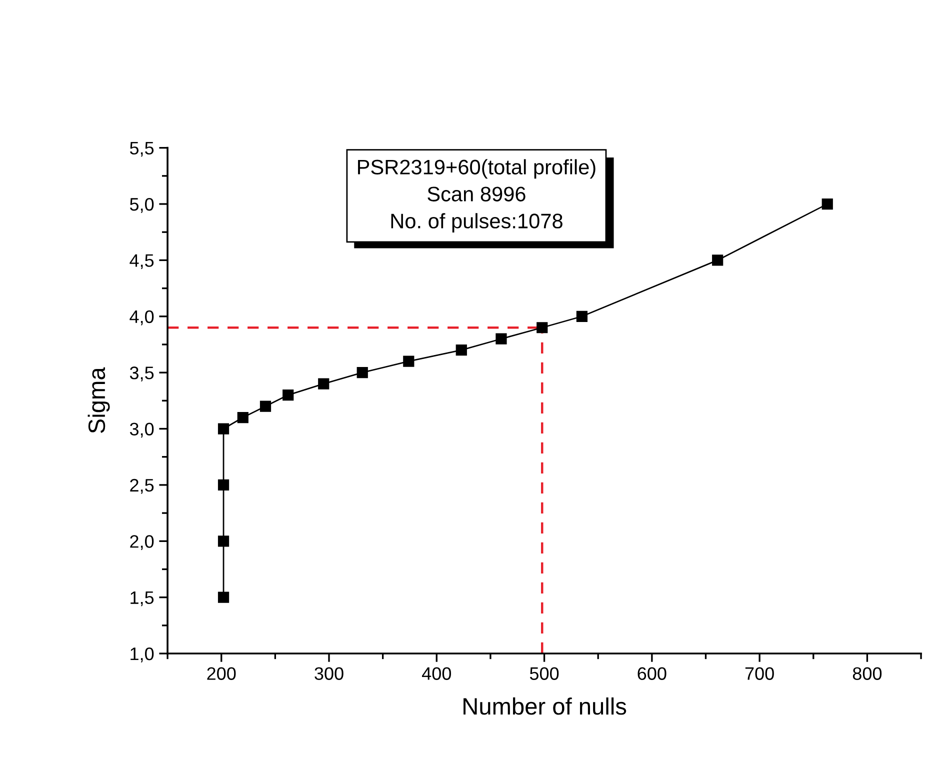 This screenshot has width=936, height=778. Describe the element at coordinates (544, 673) in the screenshot. I see `x-tick-label: 500` at that location.